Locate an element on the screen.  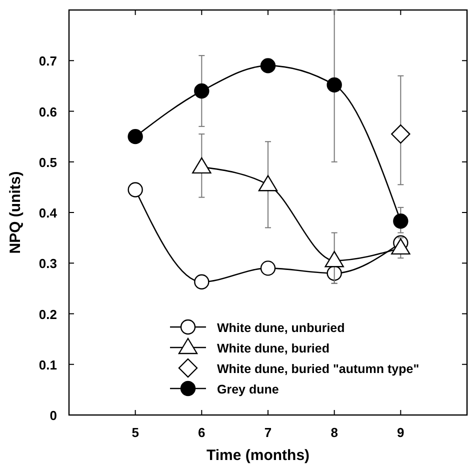
y-tick-label: 0.7 is located at coordinates (47, 61).